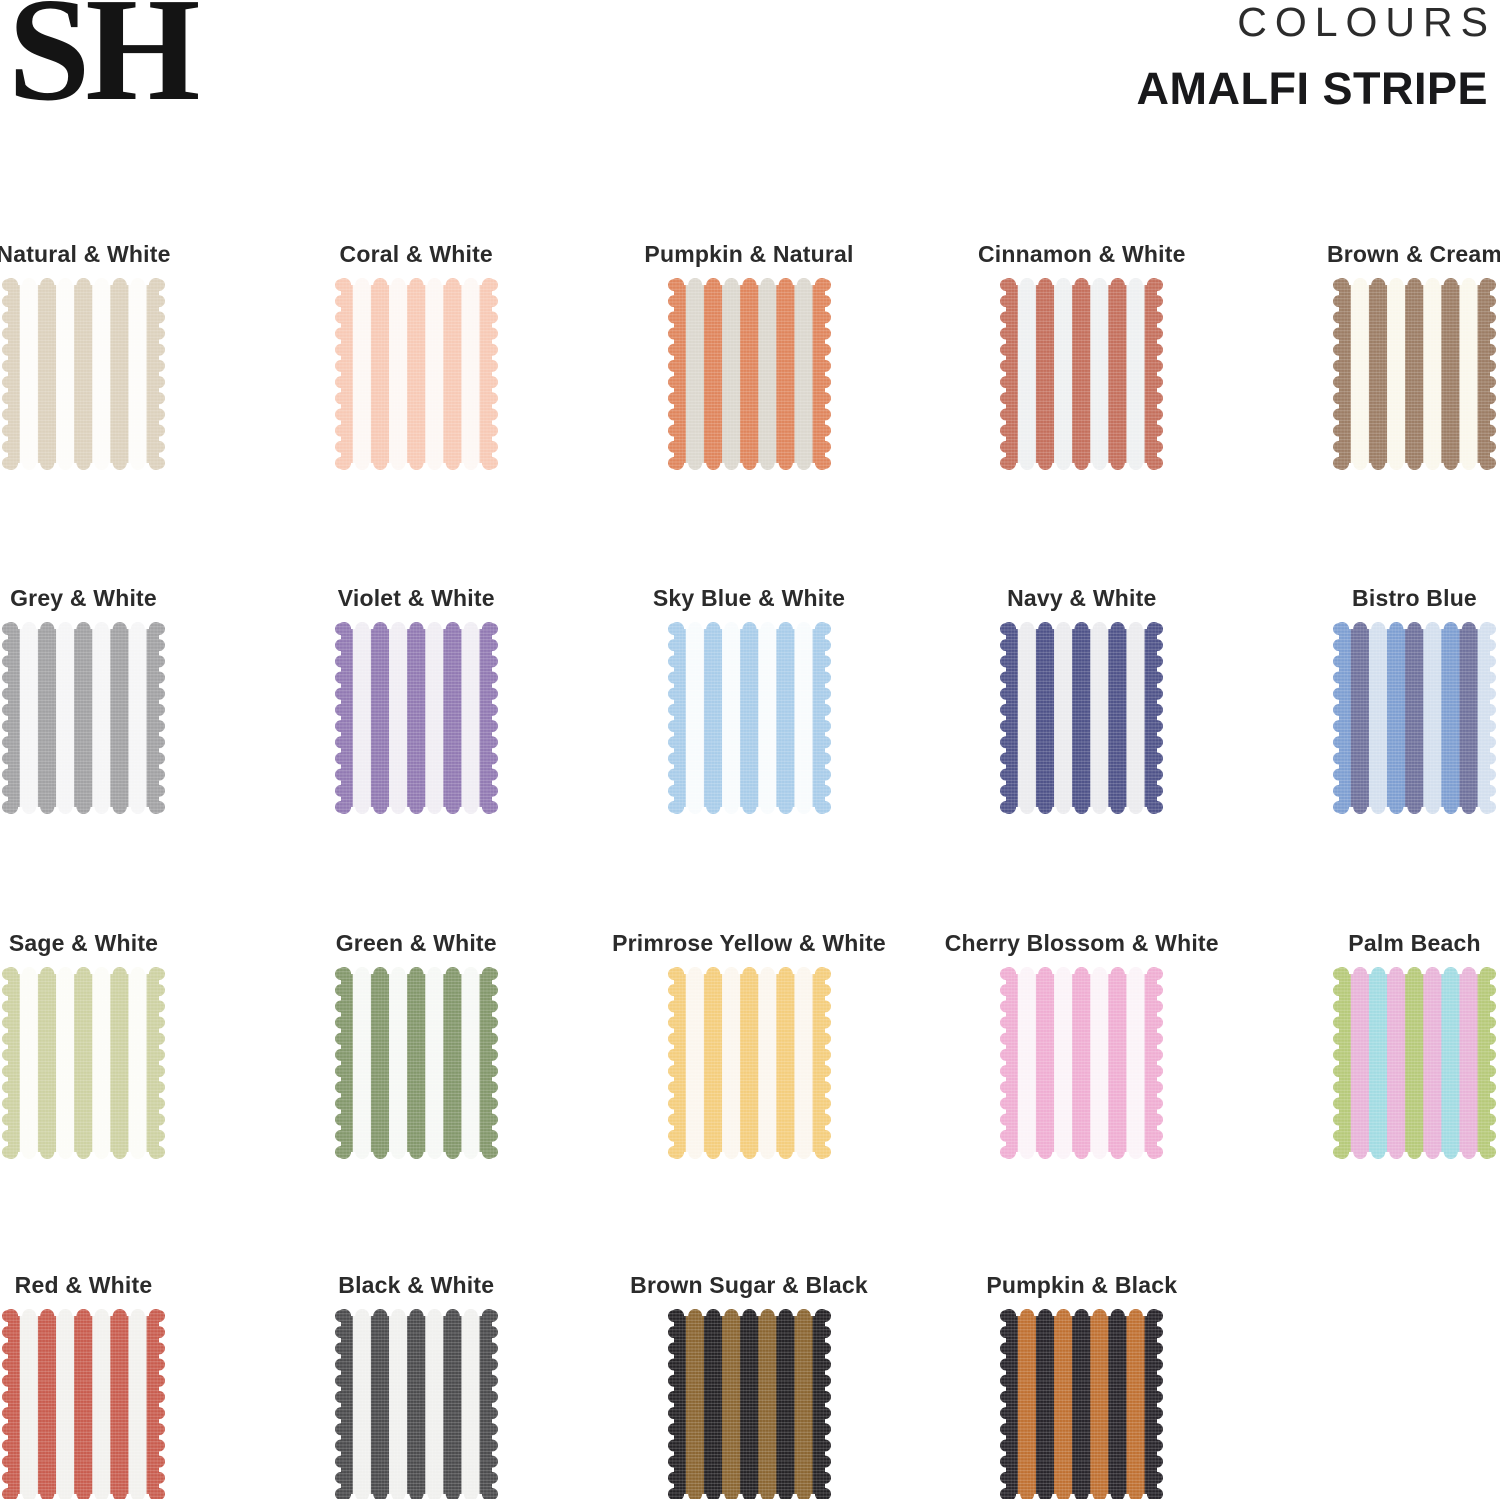  What do you see at coordinates (85, 254) in the screenshot?
I see `swatch-label: Natural & White` at bounding box center [85, 254].